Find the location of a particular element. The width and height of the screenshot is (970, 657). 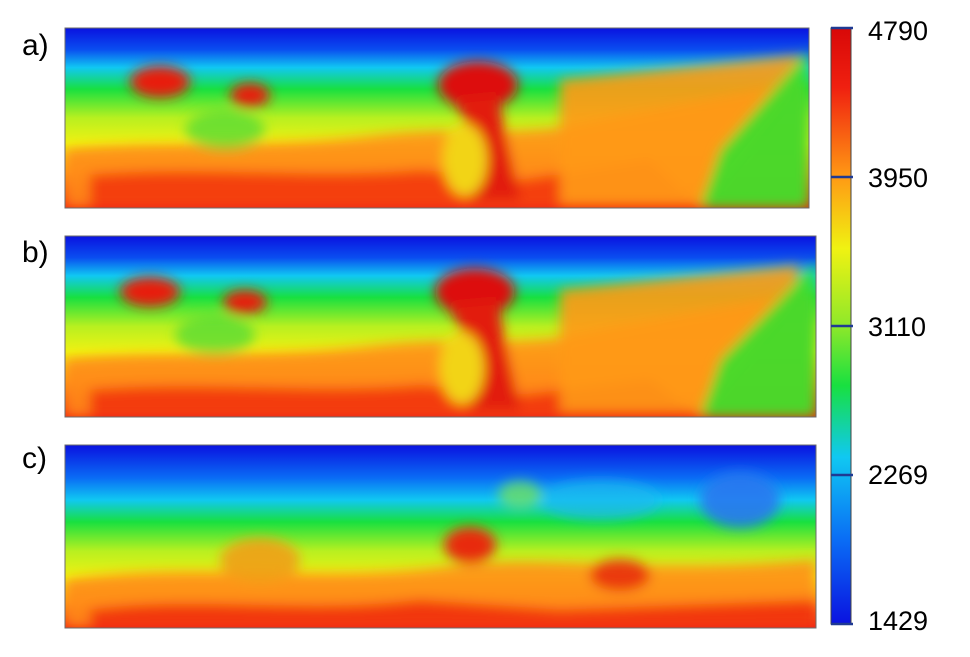

colorbar-tick-label: 2269 is located at coordinates (898, 475).